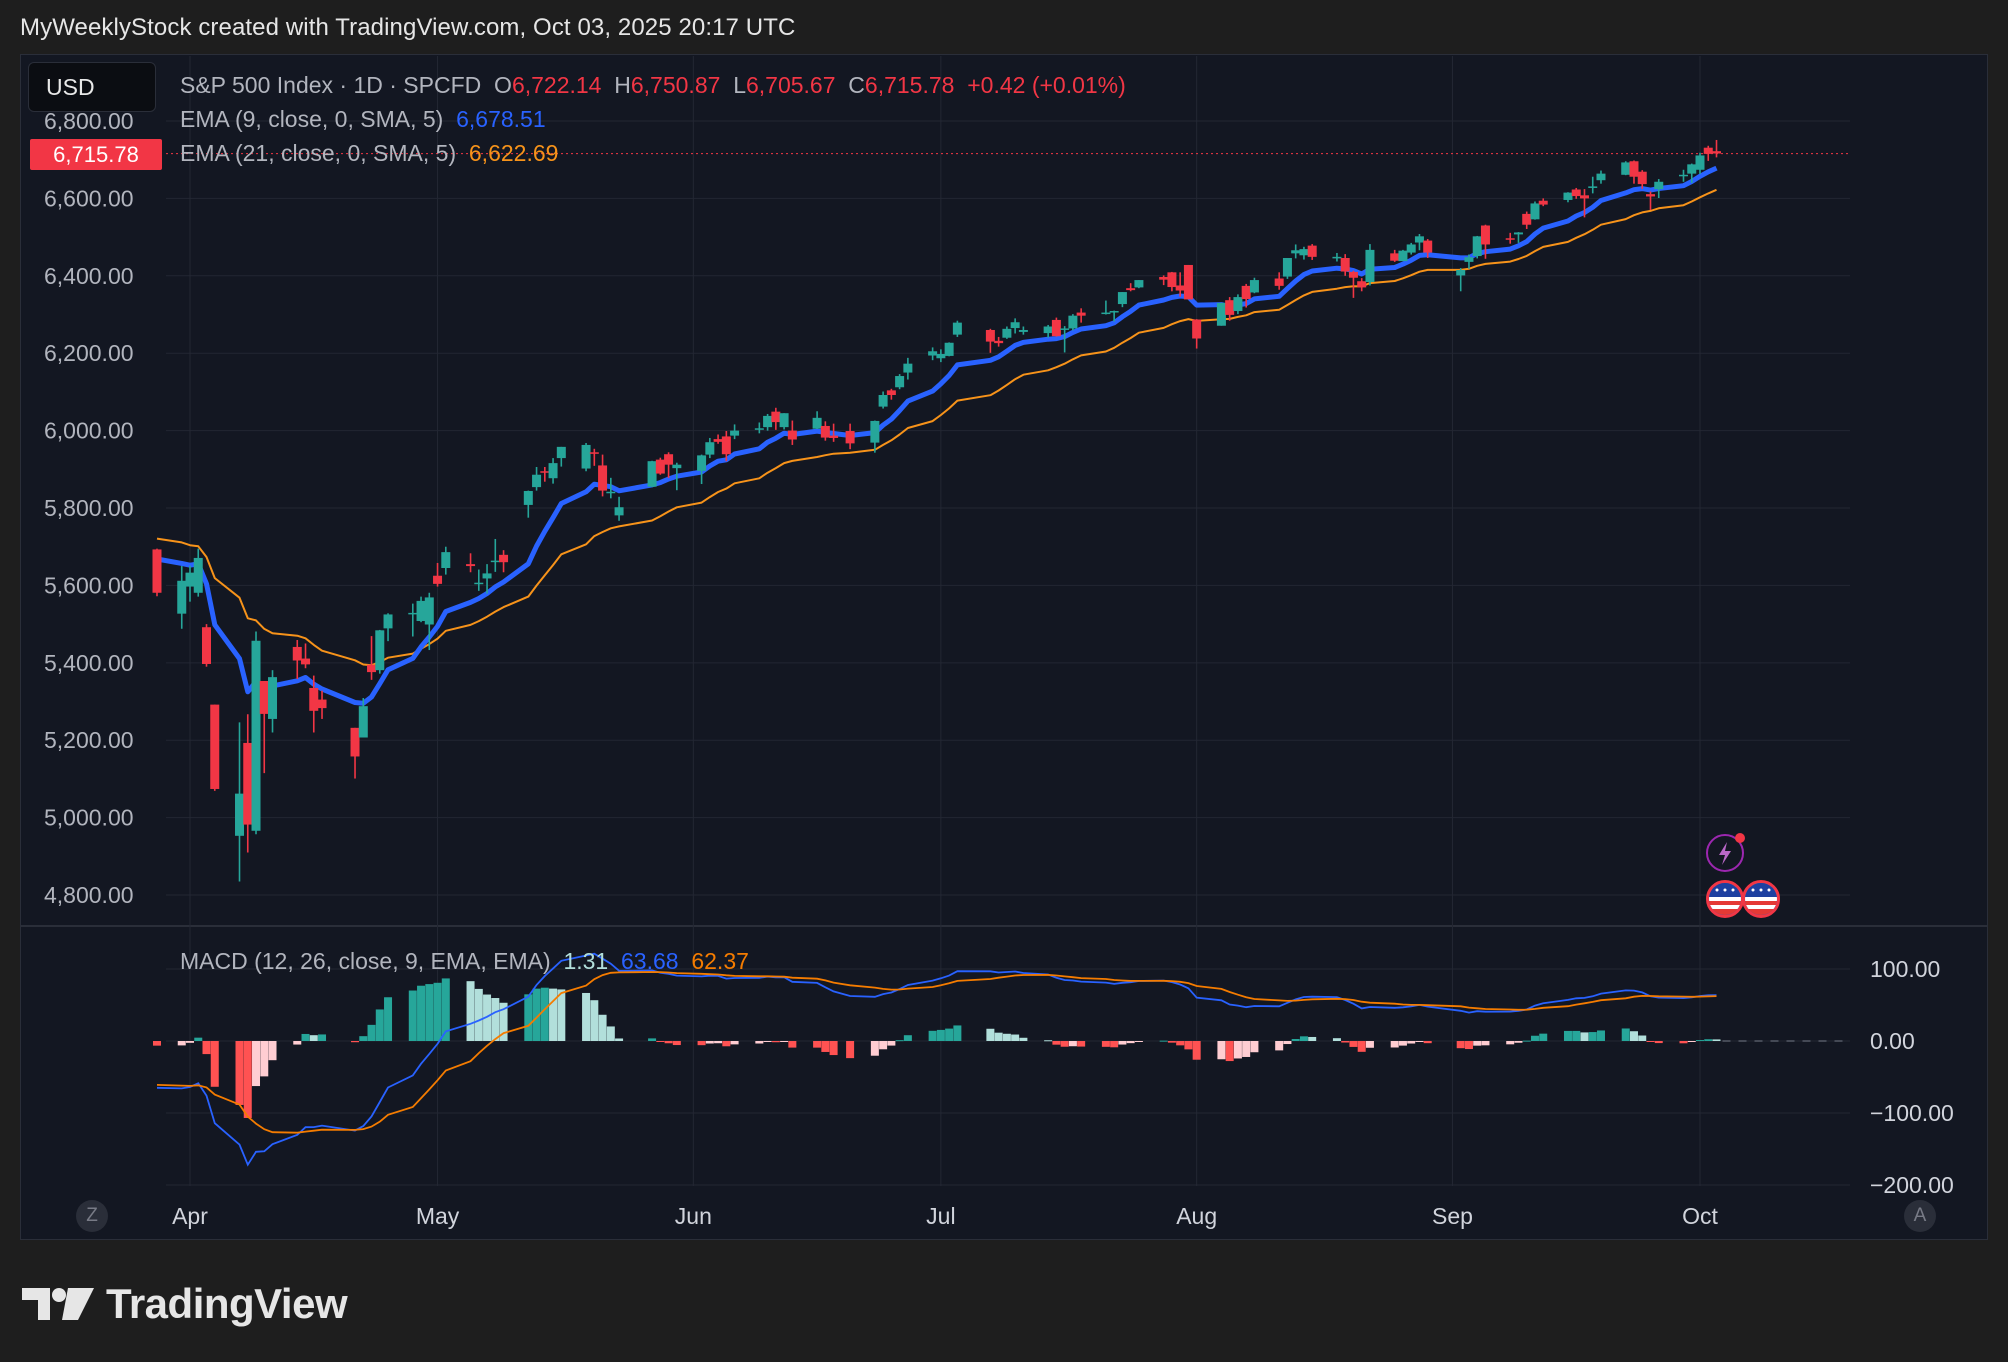  What do you see at coordinates (89, 818) in the screenshot?
I see `price-tick-label: 5,000.00` at bounding box center [89, 818].